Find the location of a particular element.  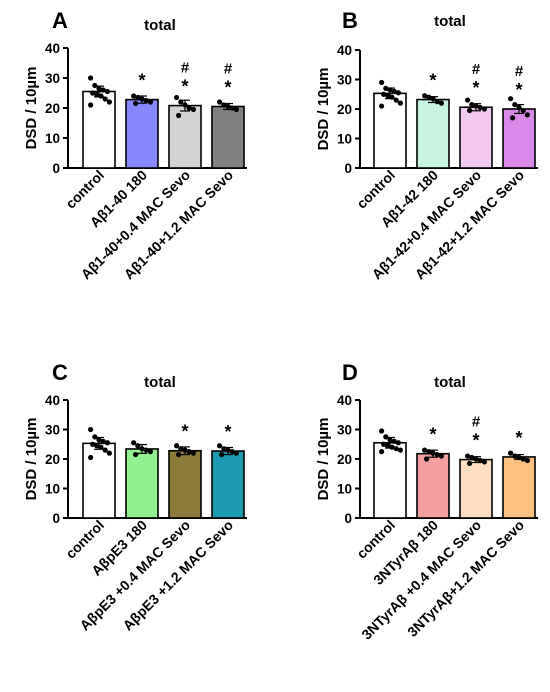

panel-letter: B is located at coordinates (350, 20).